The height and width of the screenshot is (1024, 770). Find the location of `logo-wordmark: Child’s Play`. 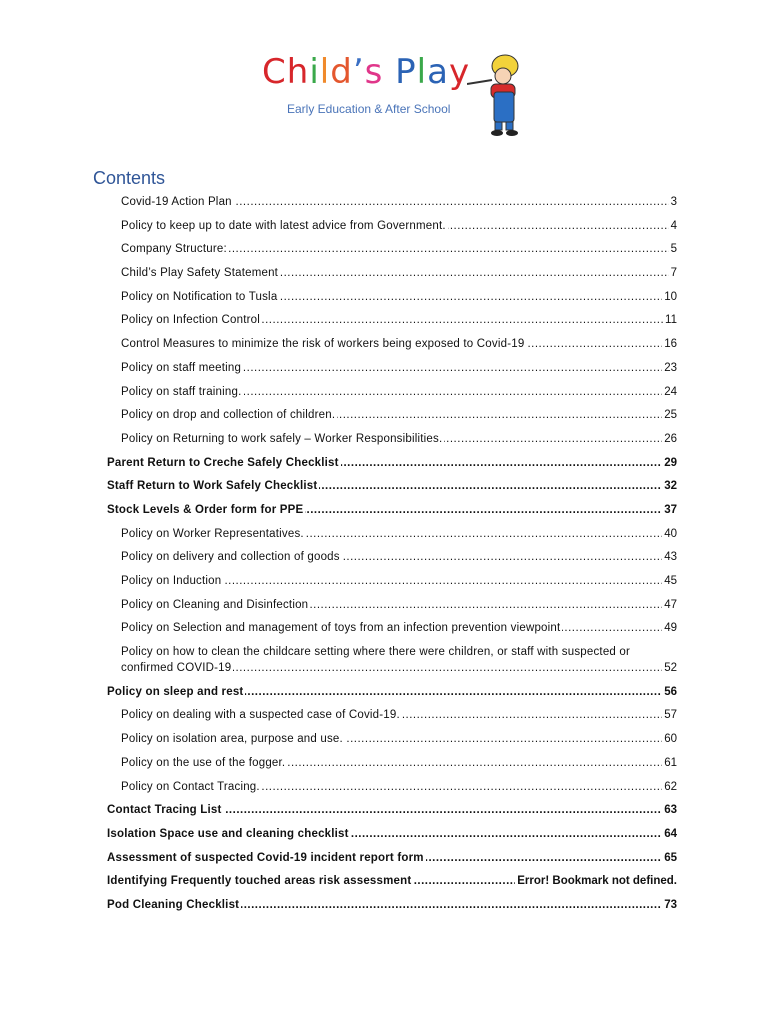

logo-wordmark: Child’s Play is located at coordinates (366, 72).